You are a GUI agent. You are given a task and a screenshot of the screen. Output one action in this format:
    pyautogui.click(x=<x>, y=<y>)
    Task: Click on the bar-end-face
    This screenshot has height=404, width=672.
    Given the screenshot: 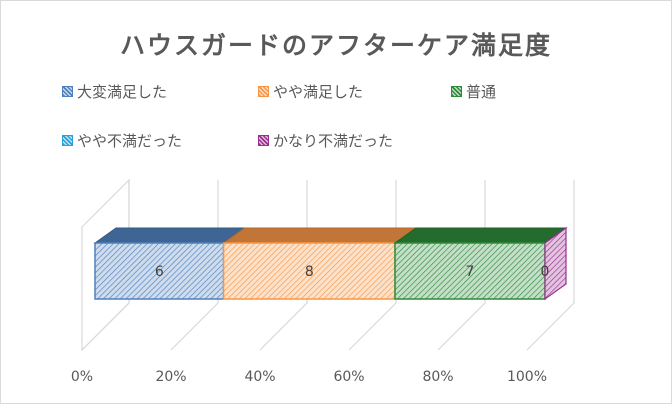 What is the action you would take?
    pyautogui.click(x=555, y=263)
    